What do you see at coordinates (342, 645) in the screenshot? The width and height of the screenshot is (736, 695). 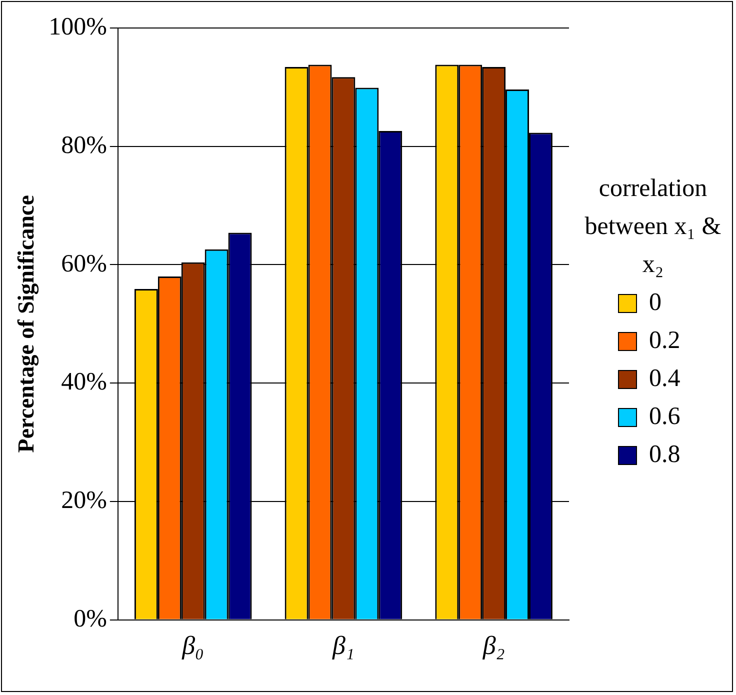 I see `x-tick-label: β₁` at bounding box center [342, 645].